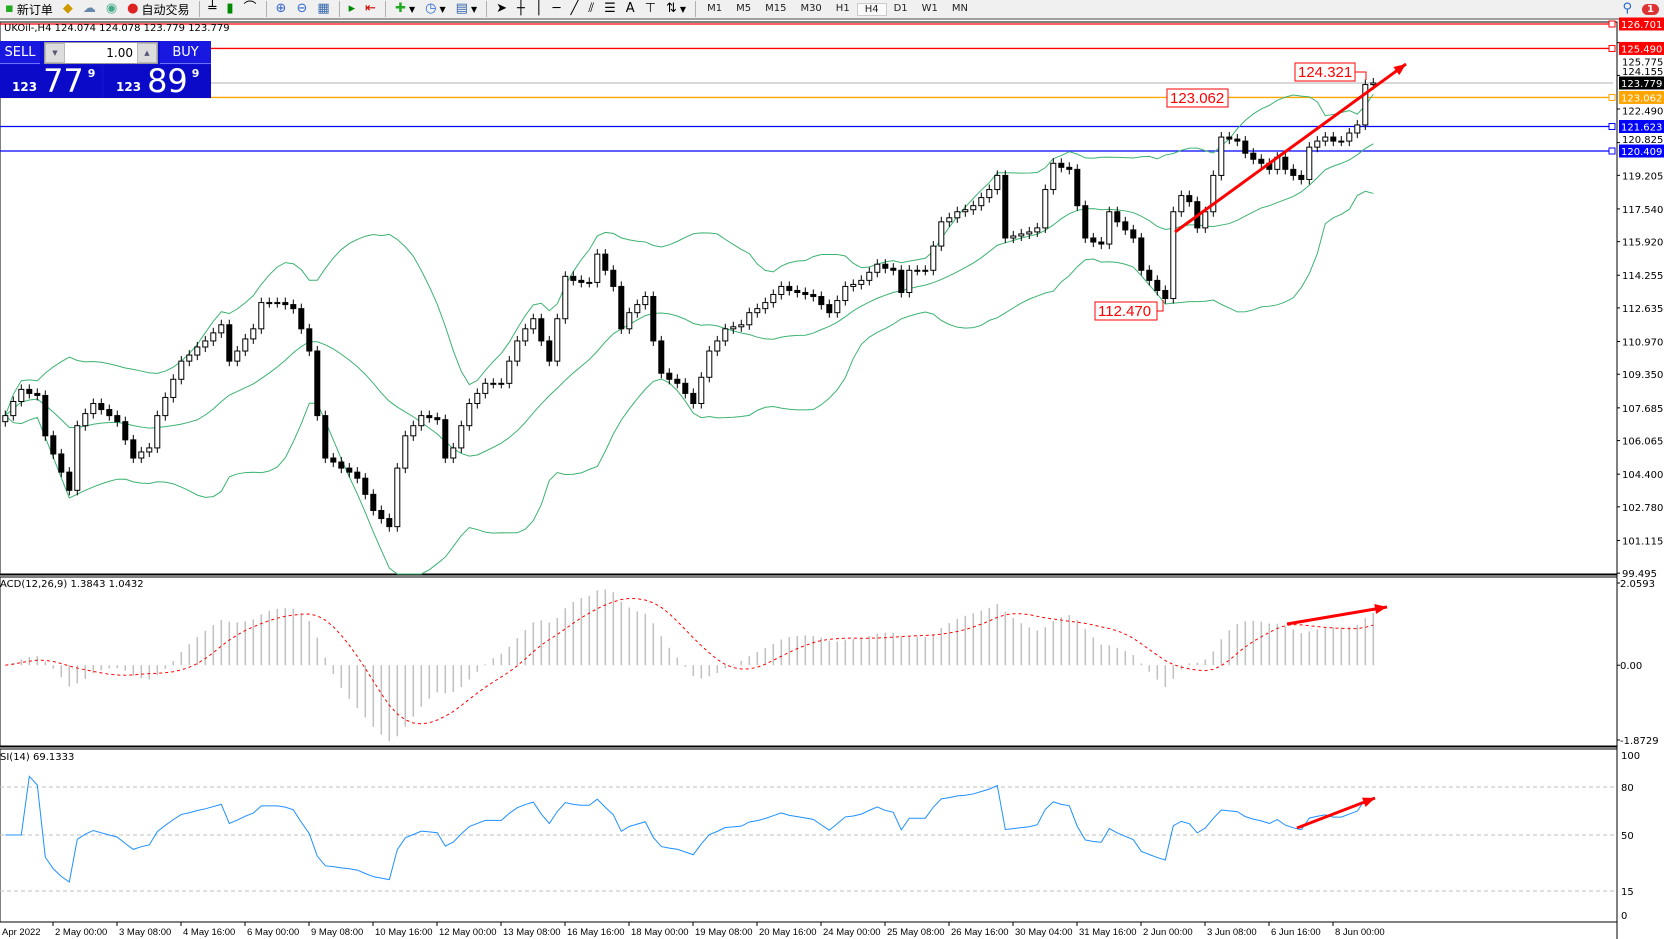  What do you see at coordinates (301, 9) in the screenshot?
I see `zoom-out-button: ⊖` at bounding box center [301, 9].